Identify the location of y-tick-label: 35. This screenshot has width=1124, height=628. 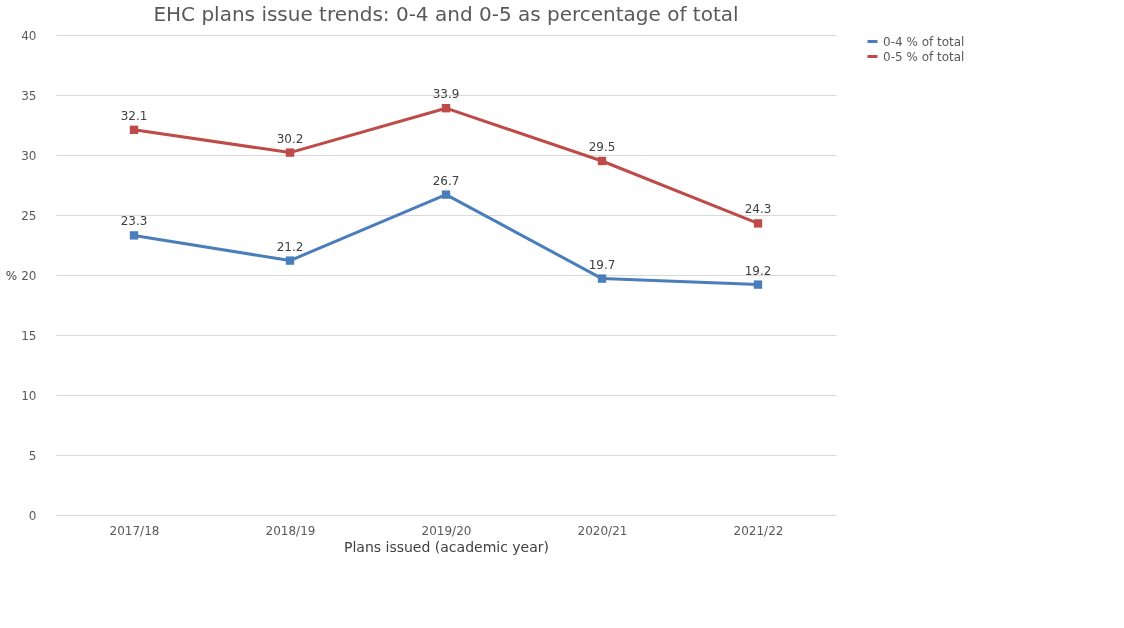
(29, 95).